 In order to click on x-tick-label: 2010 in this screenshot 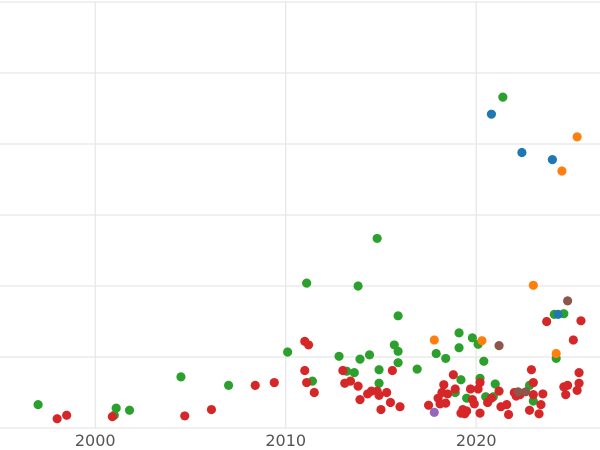, I will do `click(285, 440)`.